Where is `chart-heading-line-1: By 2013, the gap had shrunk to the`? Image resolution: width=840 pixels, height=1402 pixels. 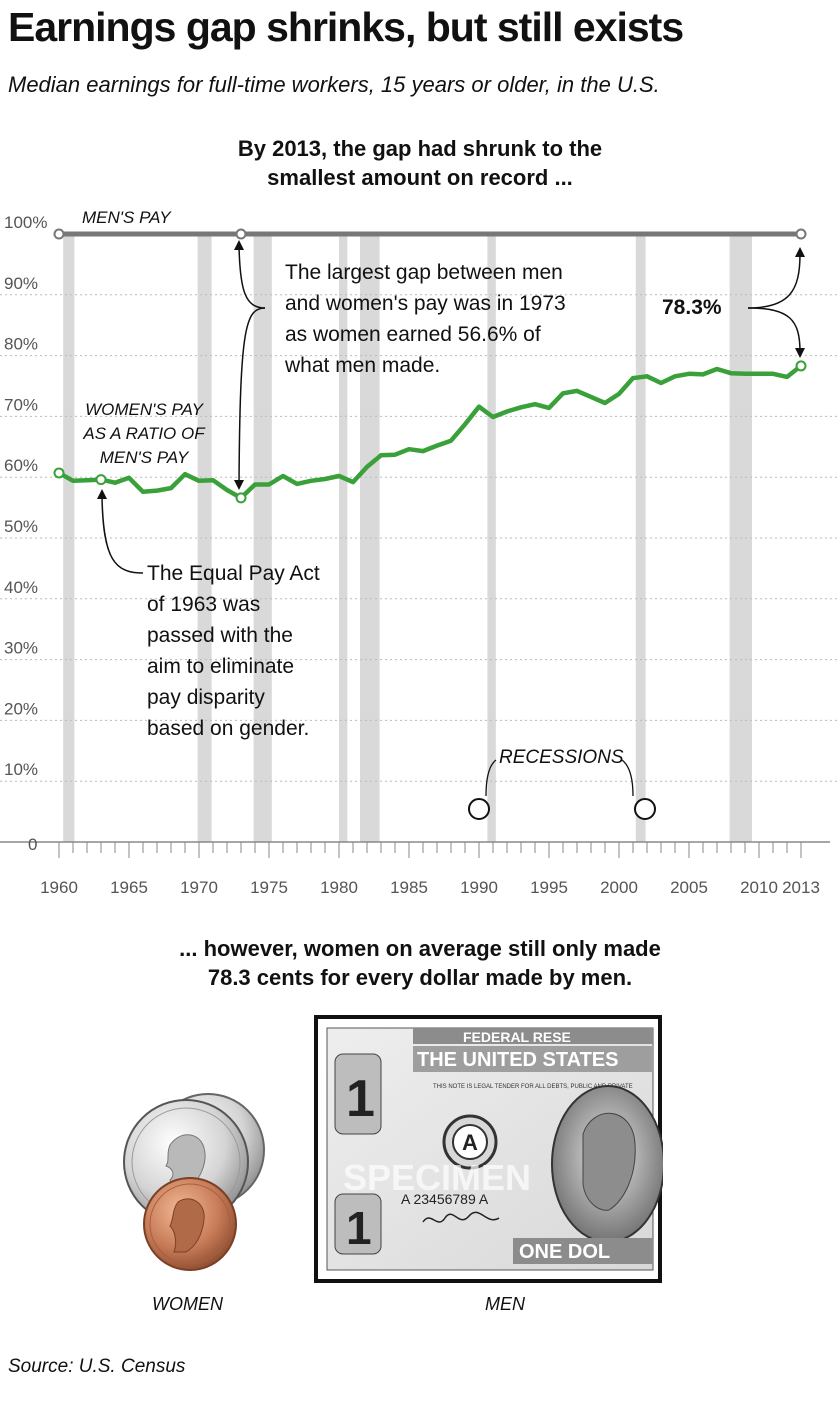 chart-heading-line-1: By 2013, the gap had shrunk to the is located at coordinates (420, 148).